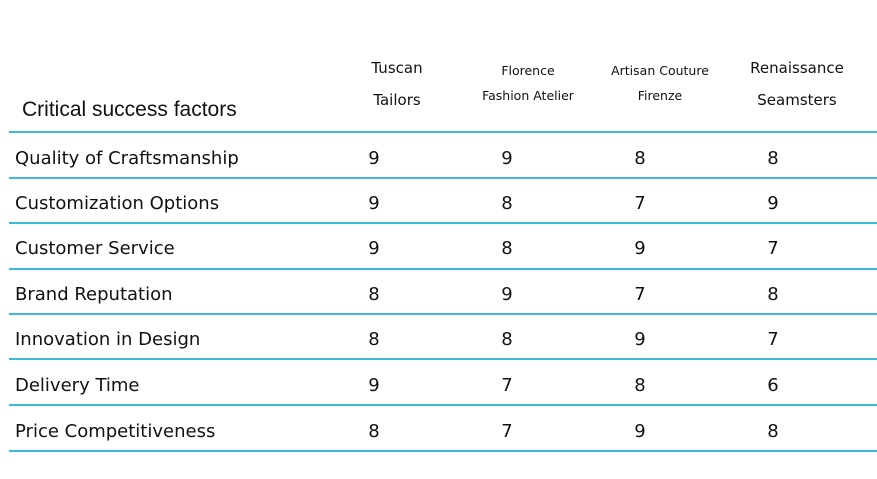 The width and height of the screenshot is (877, 479). What do you see at coordinates (95, 248) in the screenshot?
I see `factor-label: Customer Service` at bounding box center [95, 248].